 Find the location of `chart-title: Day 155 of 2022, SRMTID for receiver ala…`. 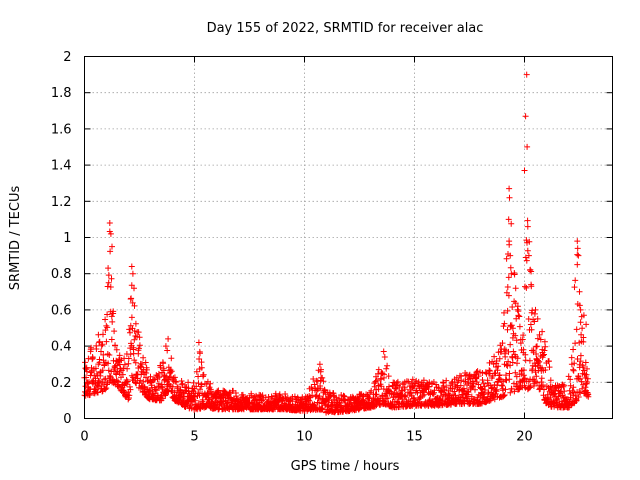

chart-title: Day 155 of 2022, SRMTID for receiver ala… is located at coordinates (345, 28).